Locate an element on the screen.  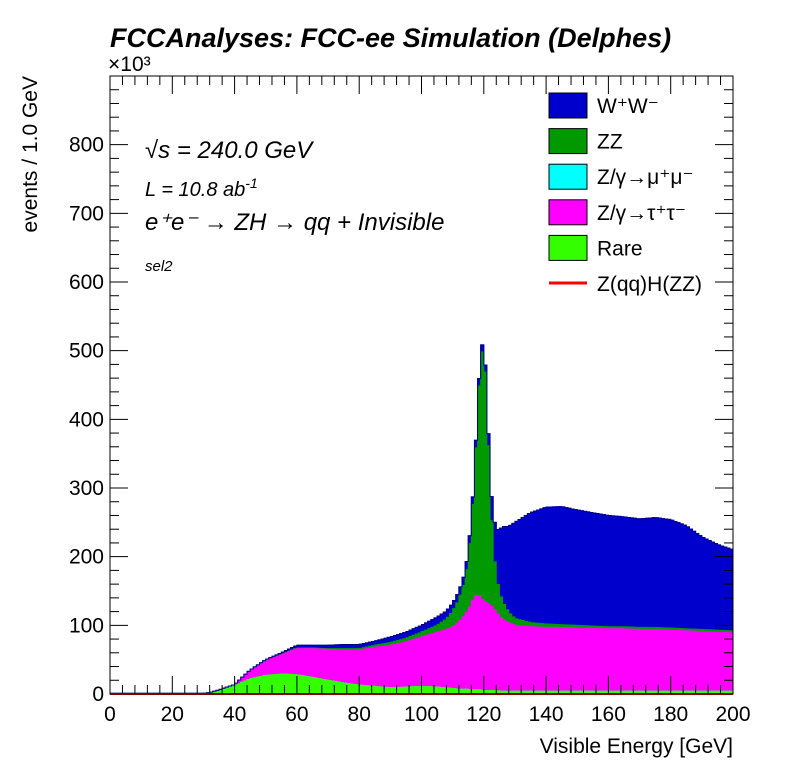
y-tick-label: 700 is located at coordinates (86, 213).